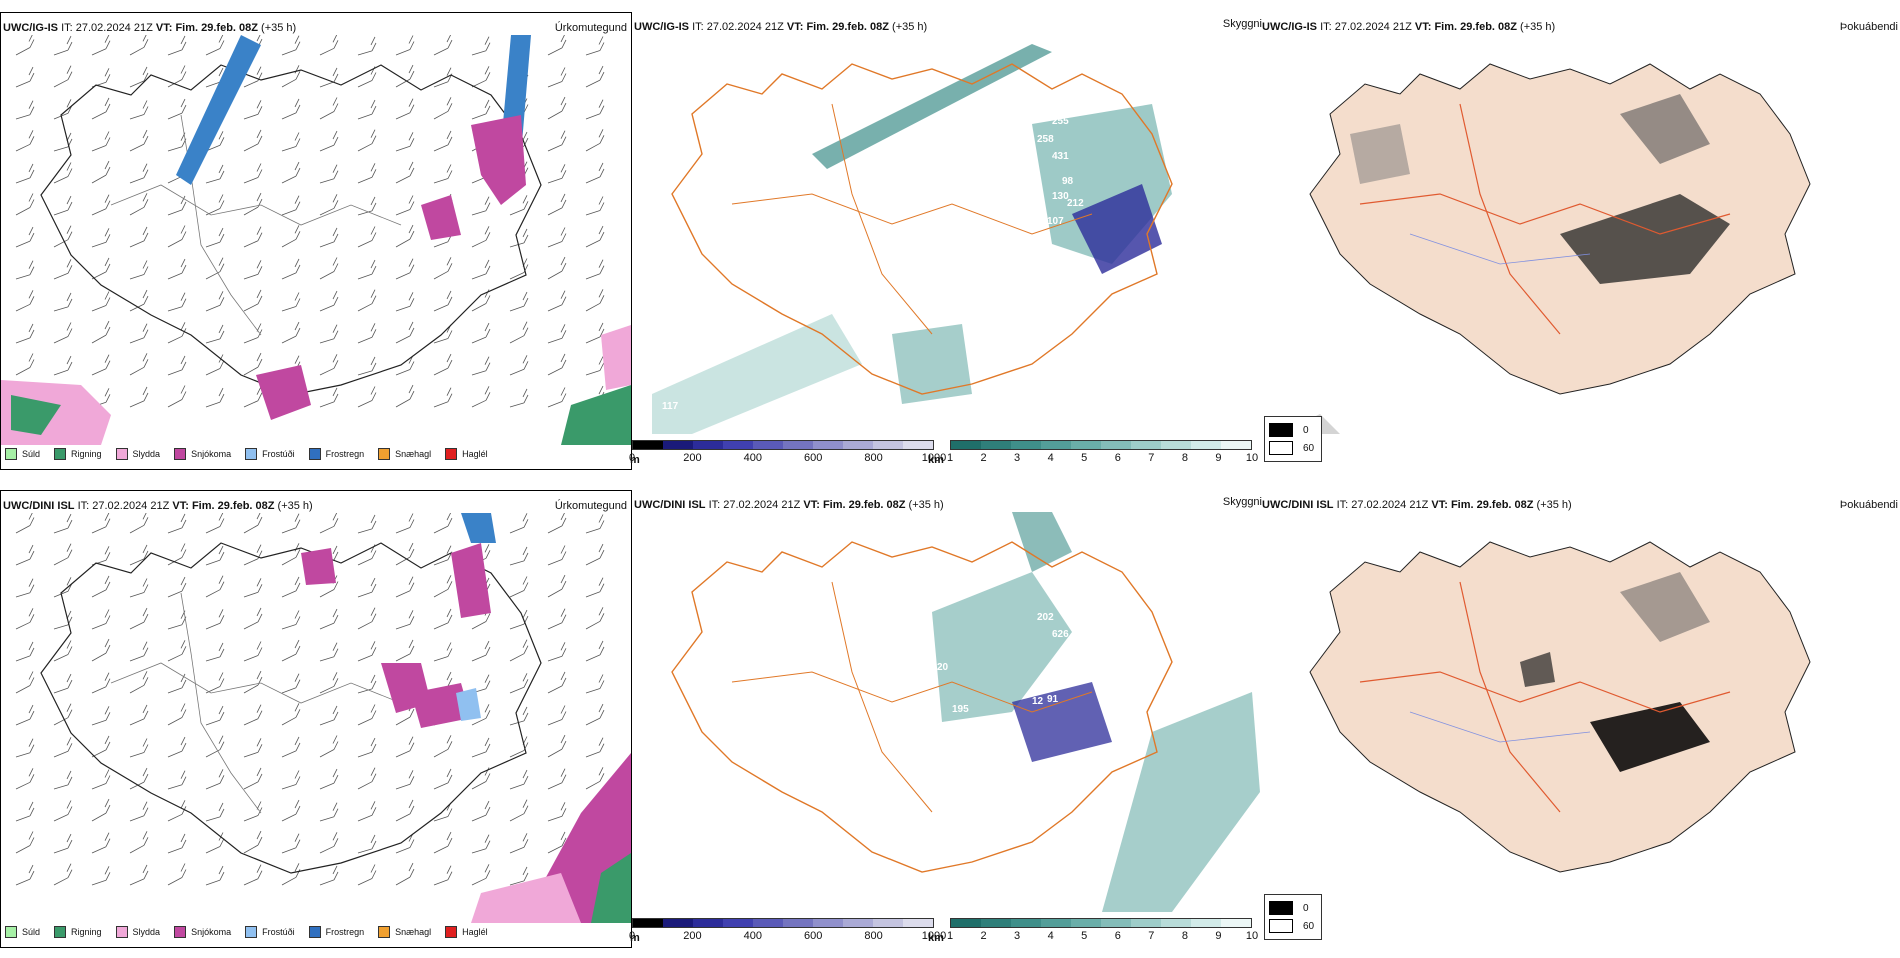 The image size is (1900, 958). Describe the element at coordinates (1151, 936) in the screenshot. I see `scale-tick: 7` at that location.